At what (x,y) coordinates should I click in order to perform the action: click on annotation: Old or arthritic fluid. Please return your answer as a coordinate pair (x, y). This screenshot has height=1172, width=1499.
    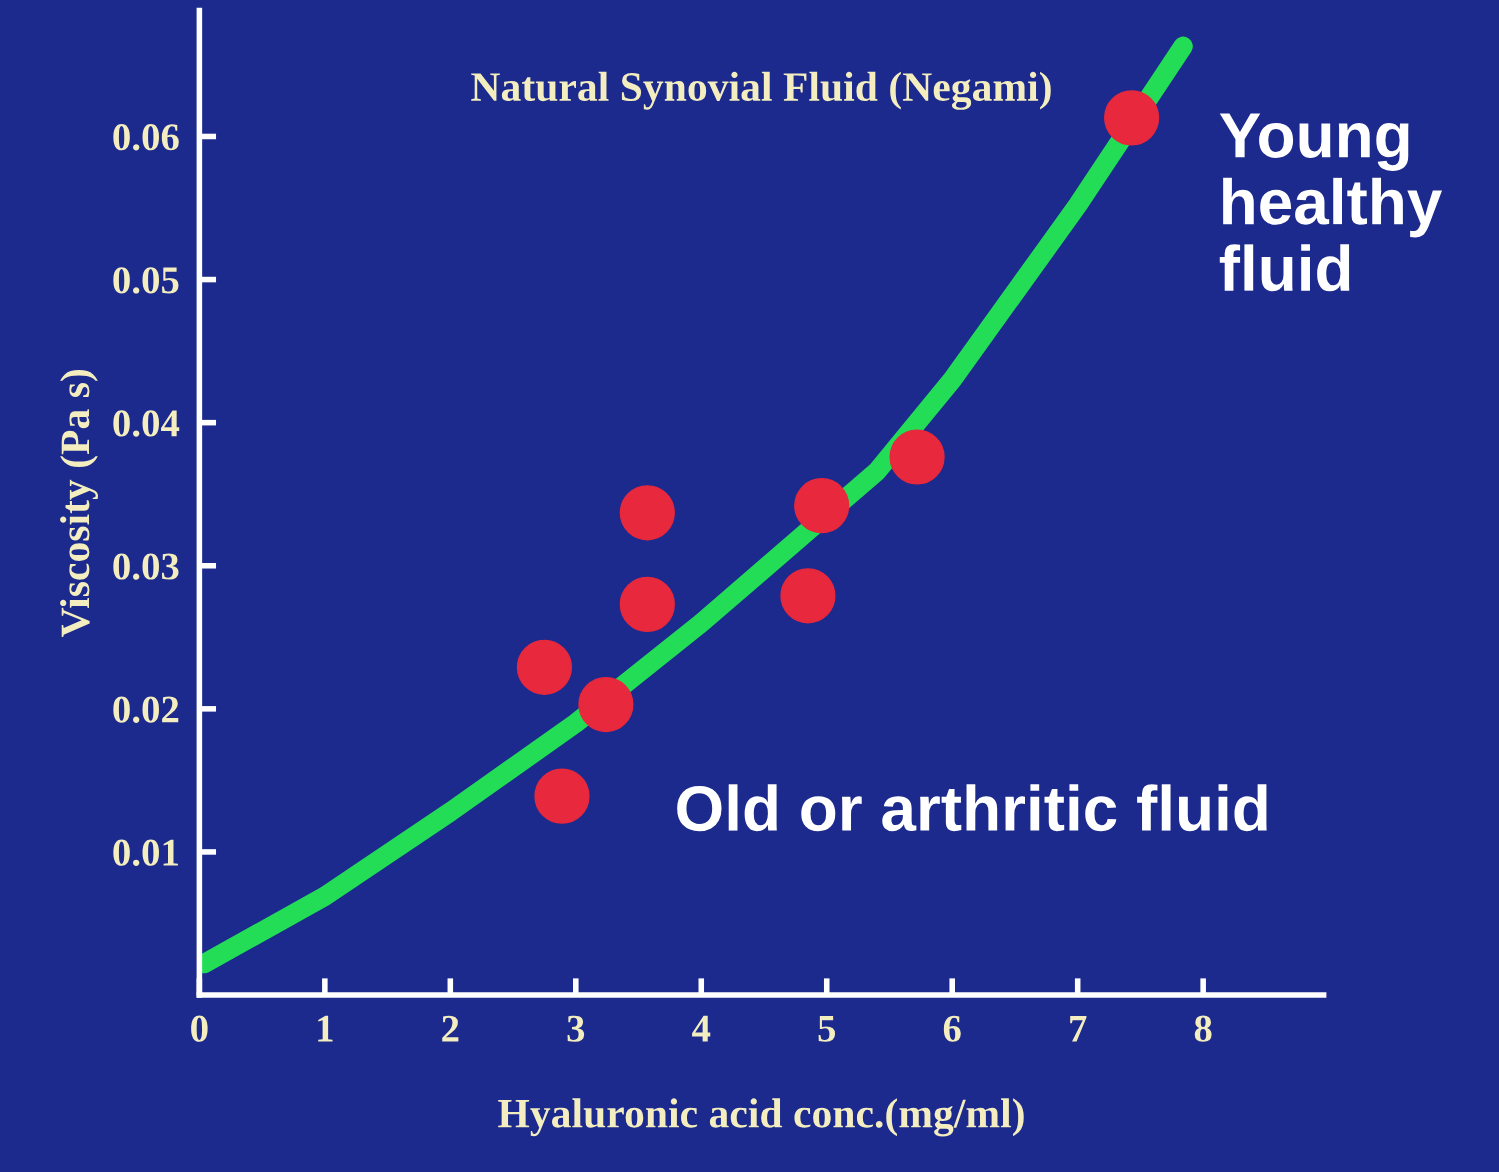
    Looking at the image, I should click on (972, 808).